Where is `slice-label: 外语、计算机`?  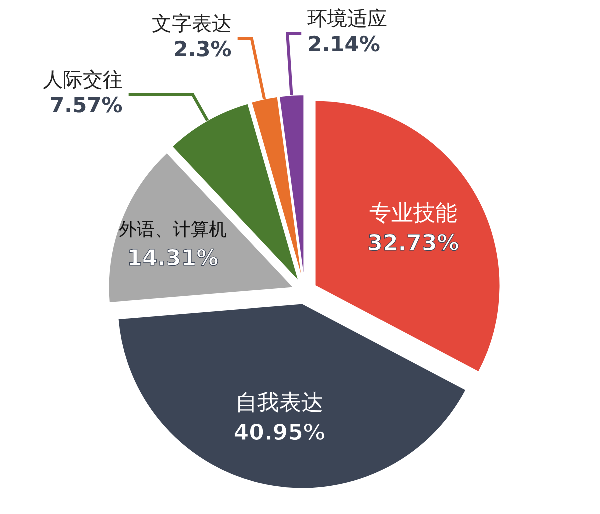 slice-label: 外语、计算机 is located at coordinates (172, 229).